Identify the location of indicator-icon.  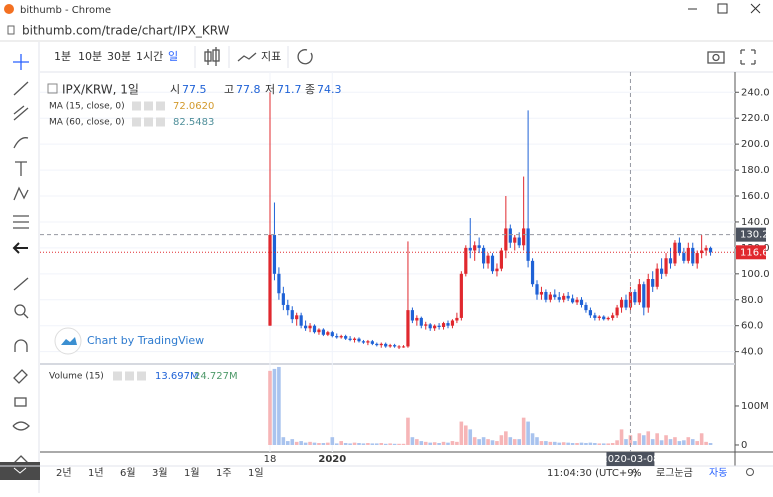
(247, 57).